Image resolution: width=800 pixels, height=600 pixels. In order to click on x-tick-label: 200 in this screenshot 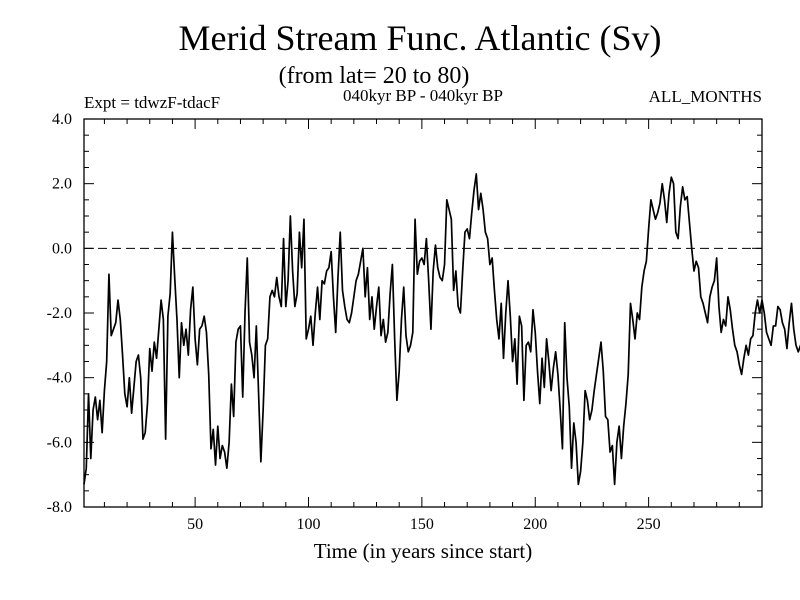, I will do `click(535, 524)`.